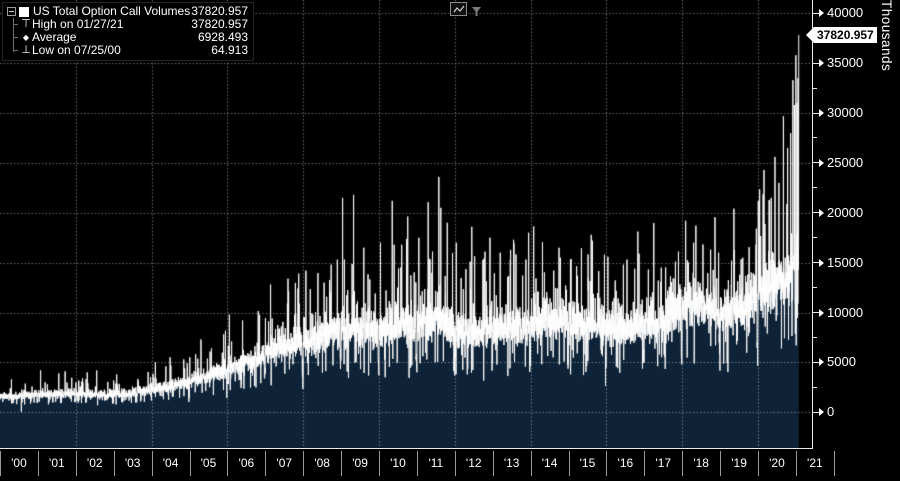 The height and width of the screenshot is (481, 900). Describe the element at coordinates (112, 11) in the screenshot. I see `series-label: US Total Option Call Volumes` at that location.